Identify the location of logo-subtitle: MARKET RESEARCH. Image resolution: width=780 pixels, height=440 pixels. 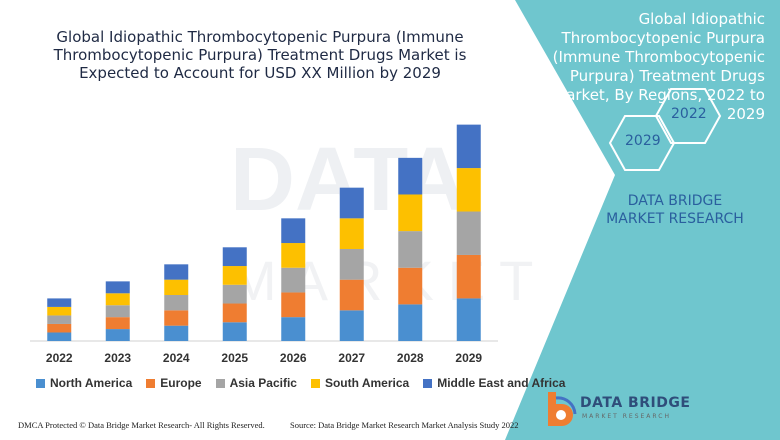
(626, 416).